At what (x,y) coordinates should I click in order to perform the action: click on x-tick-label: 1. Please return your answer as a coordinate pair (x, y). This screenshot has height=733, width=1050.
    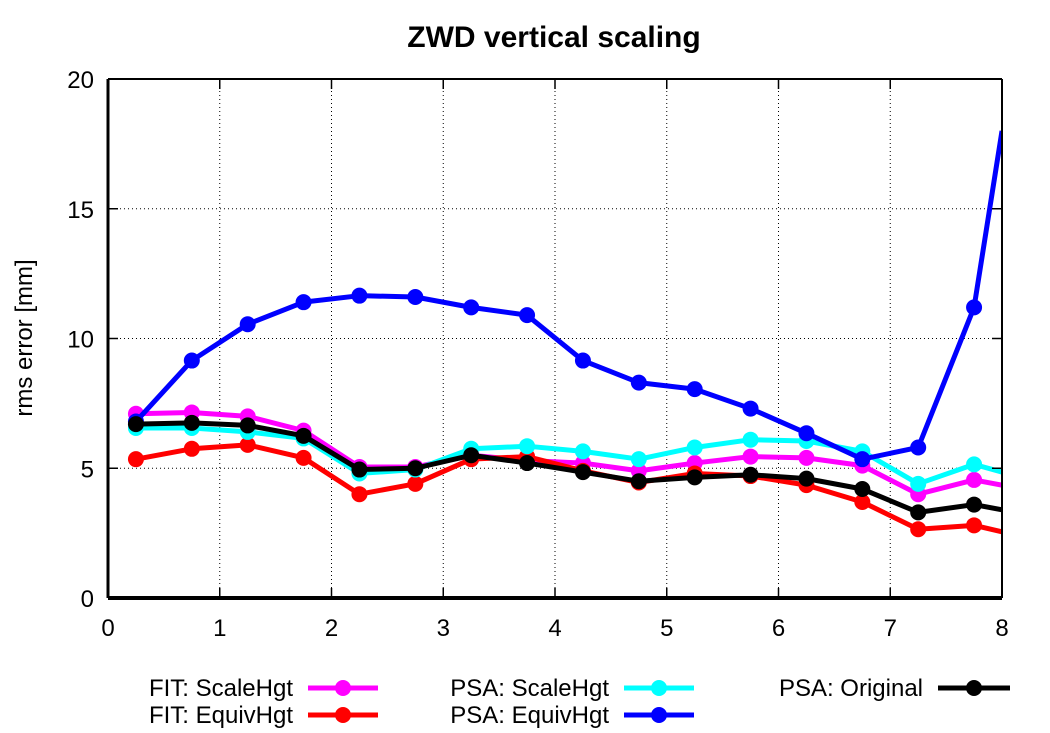
    Looking at the image, I should click on (219, 628).